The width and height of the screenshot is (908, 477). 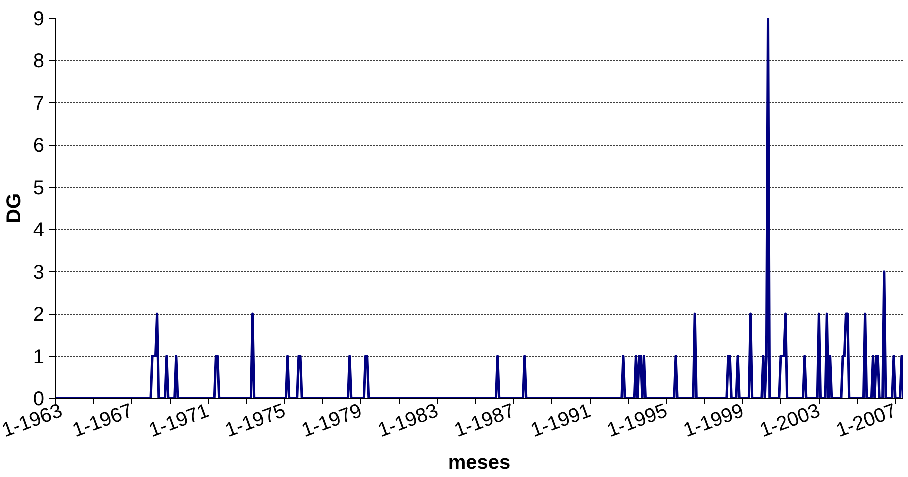 I want to click on y-tick-label: 9, so click(x=38, y=19).